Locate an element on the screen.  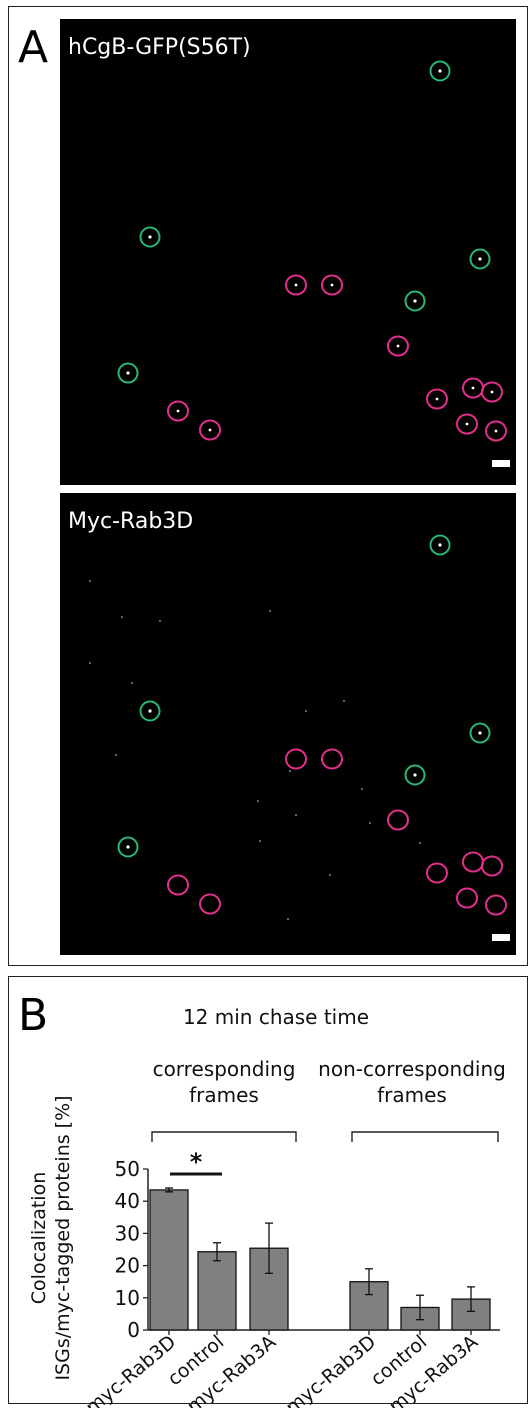
group-bracket is located at coordinates (224, 1136).